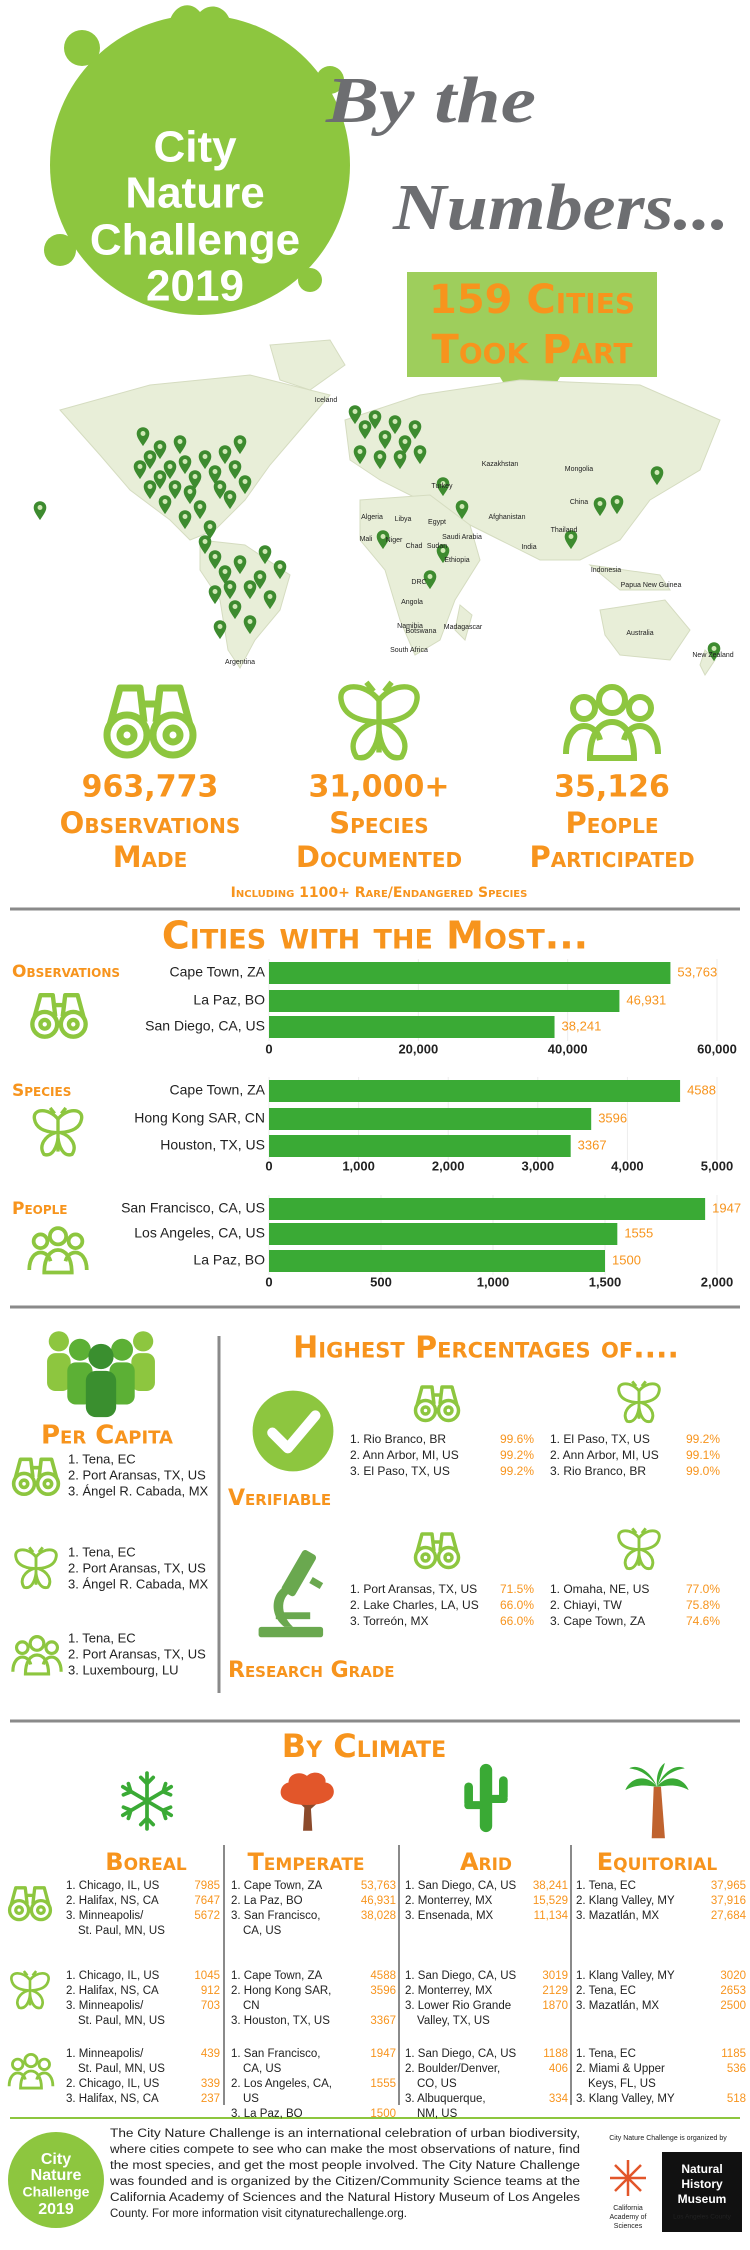 This screenshot has height=2250, width=750. Describe the element at coordinates (121, 2021) in the screenshot. I see `climate-city: St. Paul, MN, US` at that location.